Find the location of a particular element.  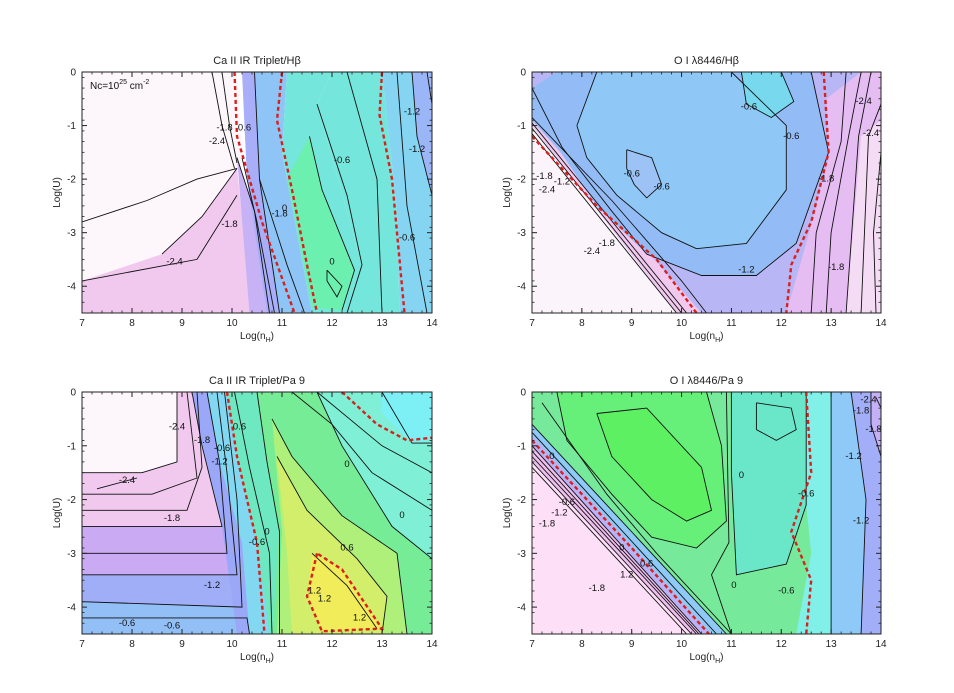

x-tick-label: 8 is located at coordinates (582, 644).